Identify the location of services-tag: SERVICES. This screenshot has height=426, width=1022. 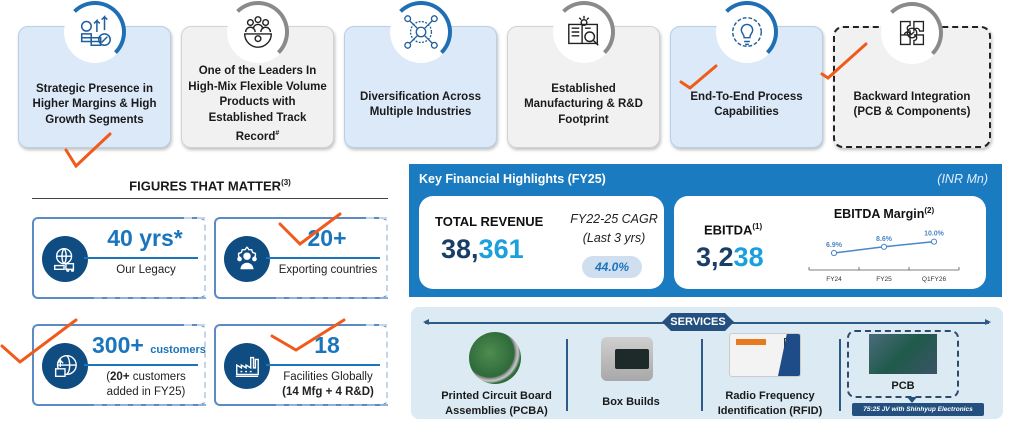
(698, 322).